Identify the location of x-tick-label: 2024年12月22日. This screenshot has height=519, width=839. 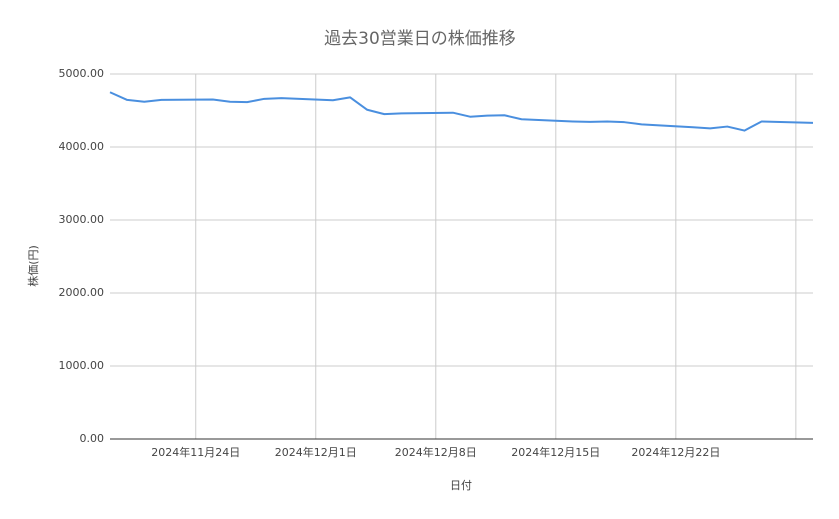
(675, 452).